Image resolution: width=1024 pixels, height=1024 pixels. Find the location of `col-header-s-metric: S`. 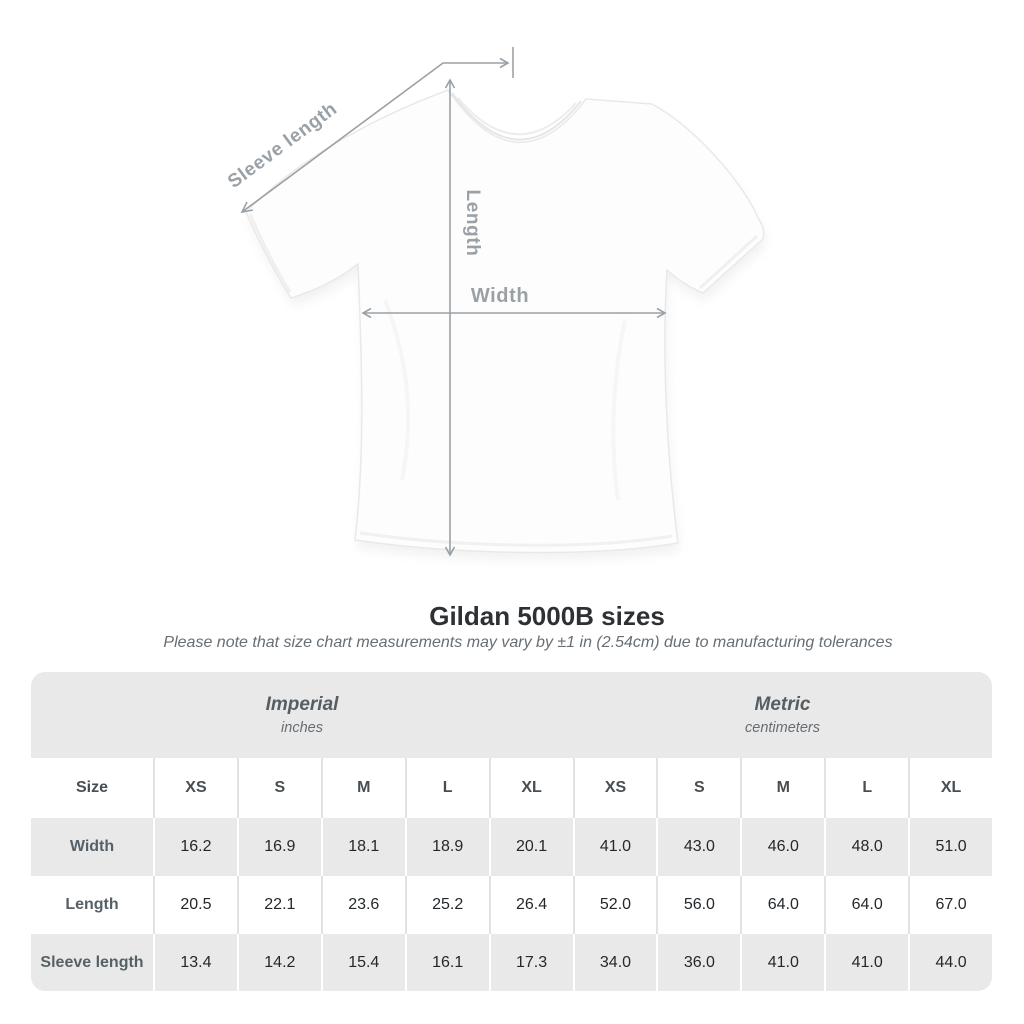

col-header-s-metric: S is located at coordinates (698, 788).